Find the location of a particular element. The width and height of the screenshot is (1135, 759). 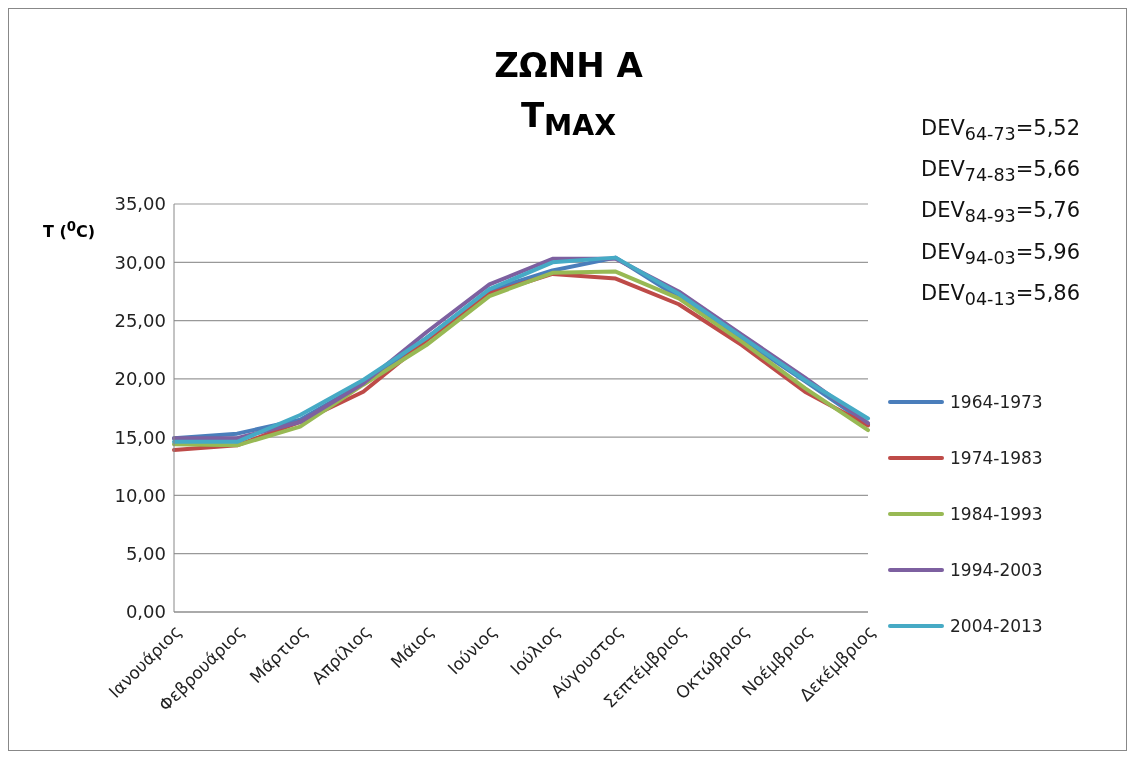

chart-subtitle: T$_{MAX}$ is located at coordinates (568, 118).